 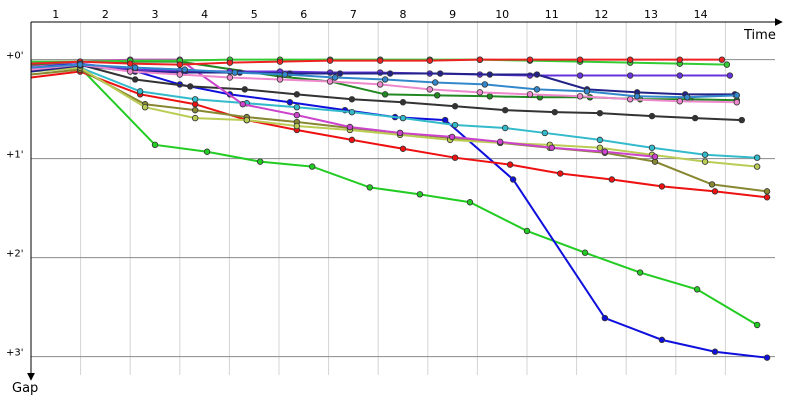 What do you see at coordinates (15, 155) in the screenshot?
I see `y-tick-label: +1'` at bounding box center [15, 155].